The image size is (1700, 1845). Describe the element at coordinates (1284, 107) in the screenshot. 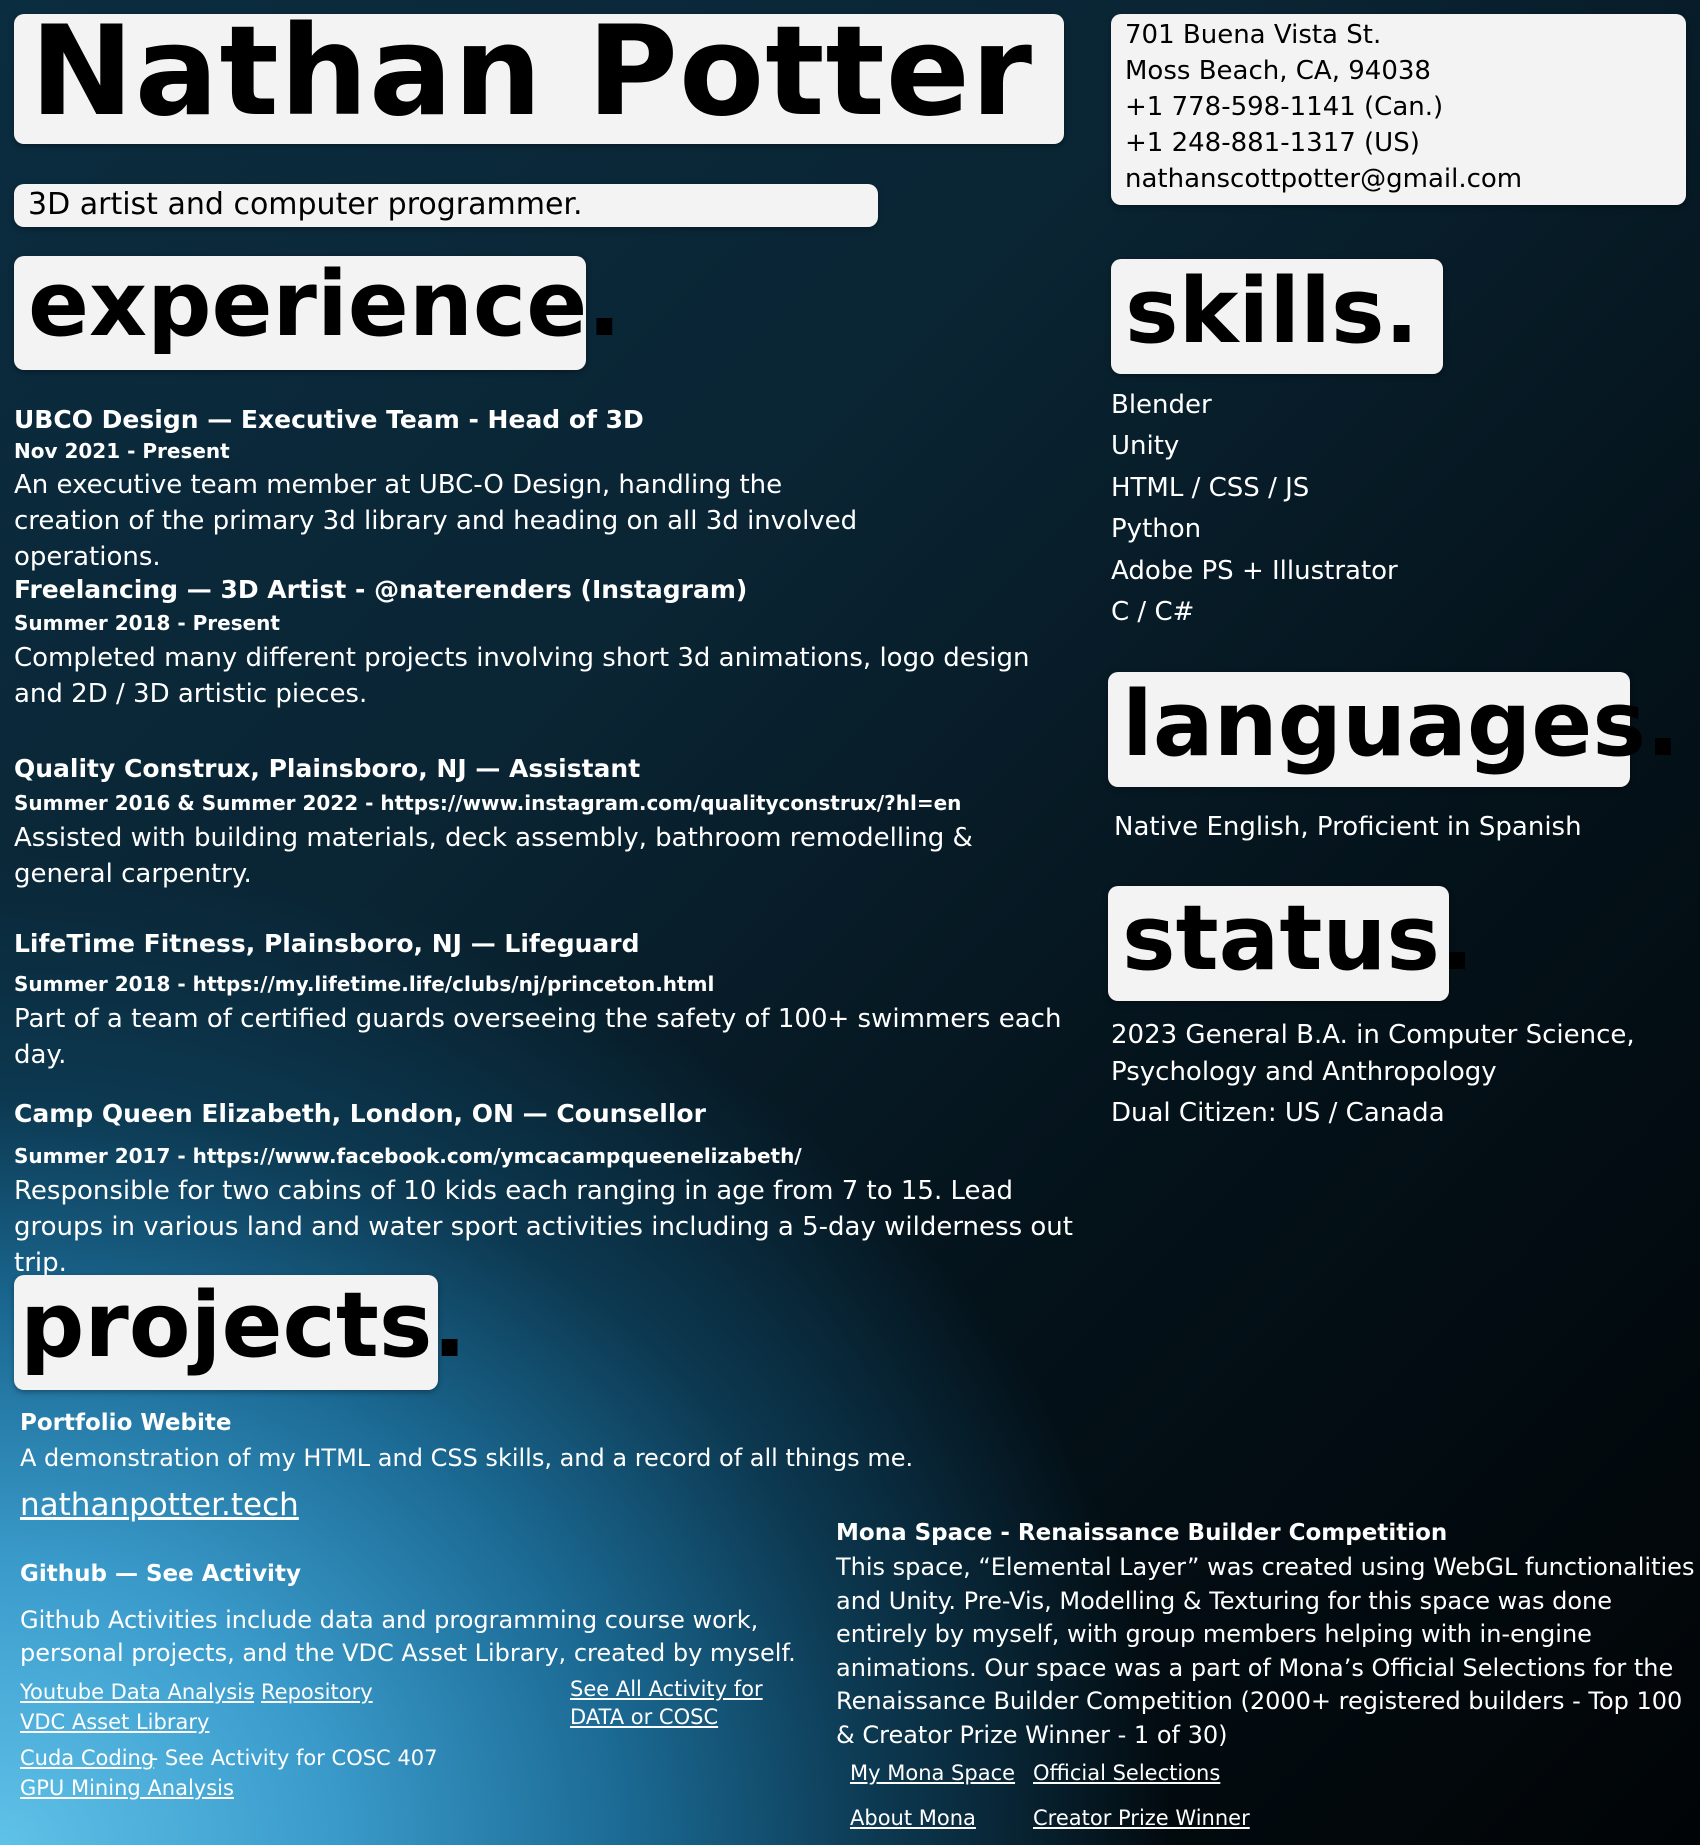

I see `phone-canada: +1 778-598-1141 (Can.)` at that location.